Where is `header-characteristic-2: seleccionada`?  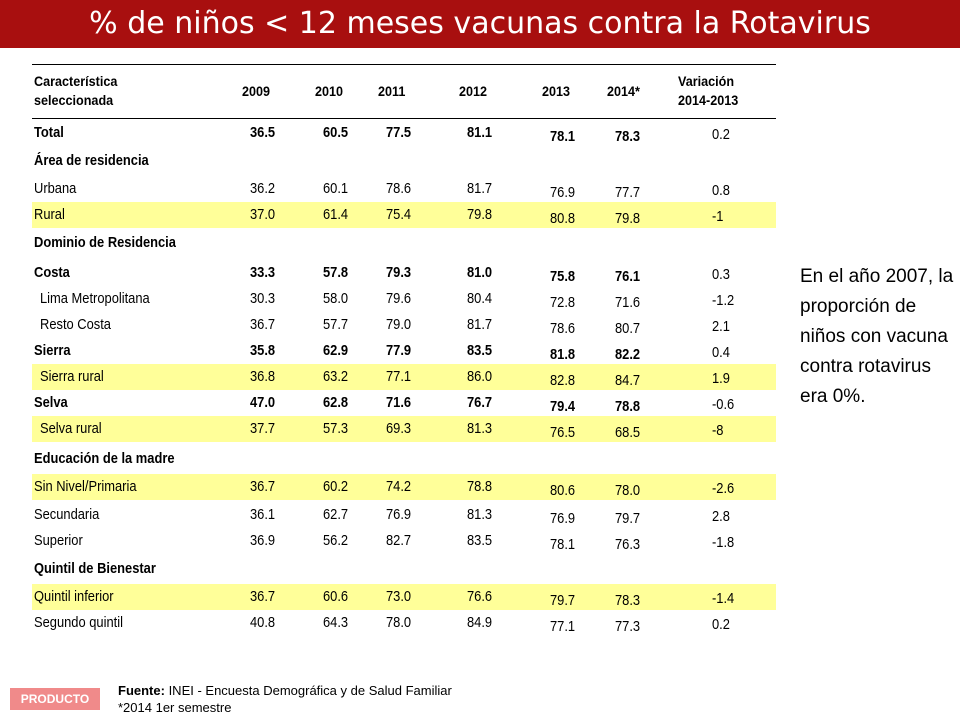
header-characteristic-2: seleccionada is located at coordinates (74, 100).